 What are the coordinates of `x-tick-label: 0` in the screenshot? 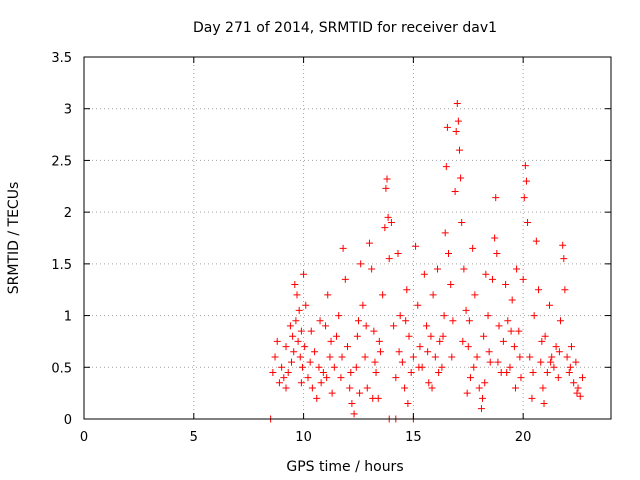 It's located at (84, 437).